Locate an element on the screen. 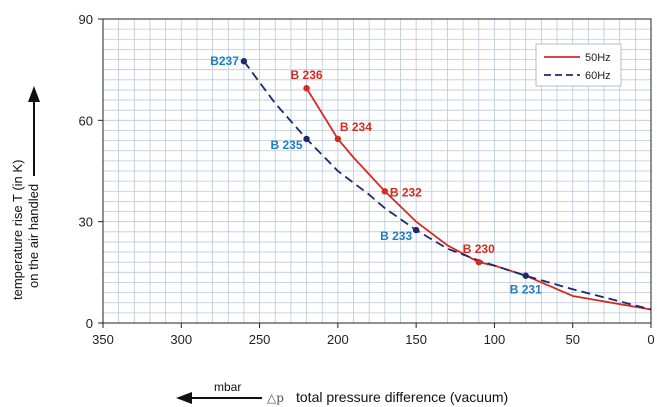  y-axis-arrow-icon is located at coordinates (34, 131).